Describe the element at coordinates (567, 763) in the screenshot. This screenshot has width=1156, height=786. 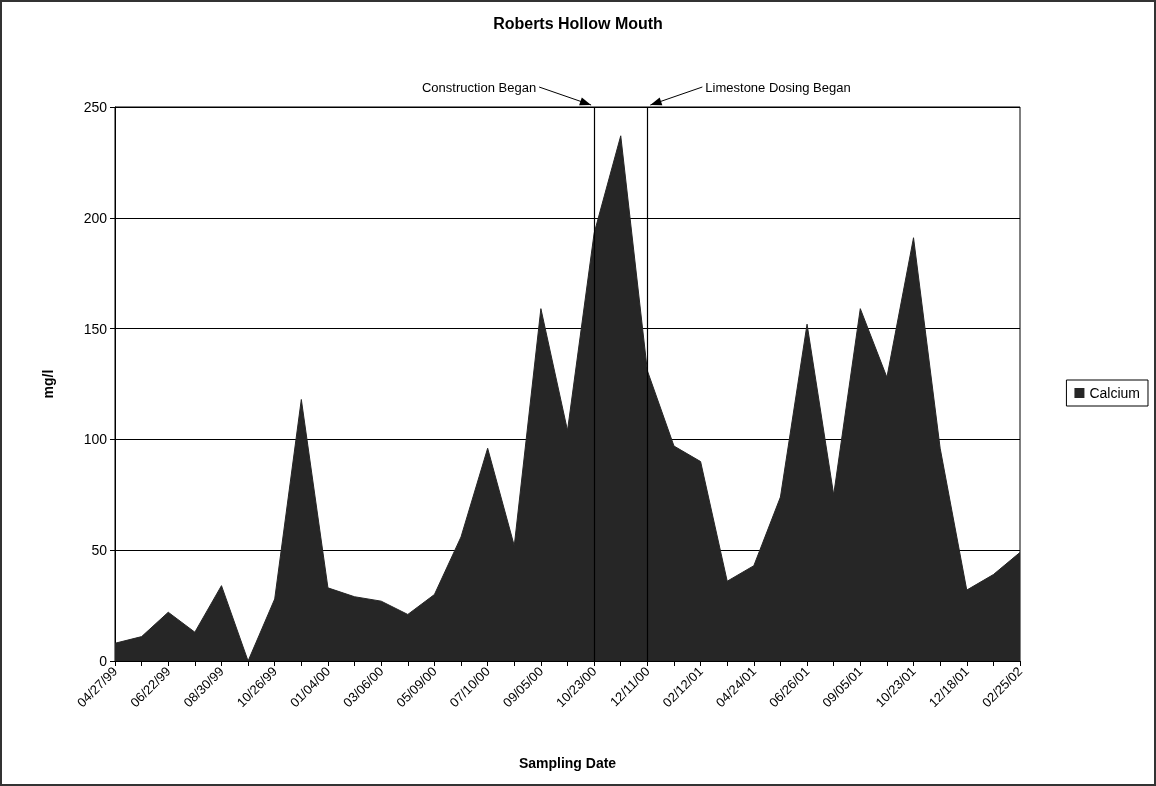
I see `x-axis-title: Sampling Date` at that location.